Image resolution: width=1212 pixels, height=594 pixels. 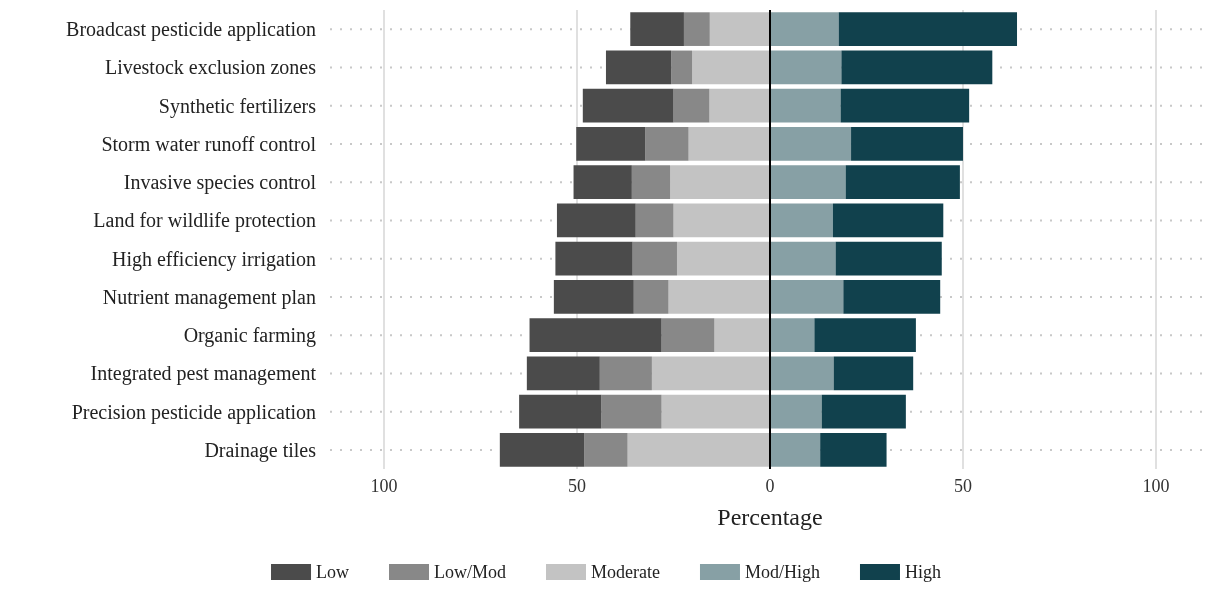 What do you see at coordinates (249, 336) in the screenshot?
I see `y-tick-label: Organic farming` at bounding box center [249, 336].